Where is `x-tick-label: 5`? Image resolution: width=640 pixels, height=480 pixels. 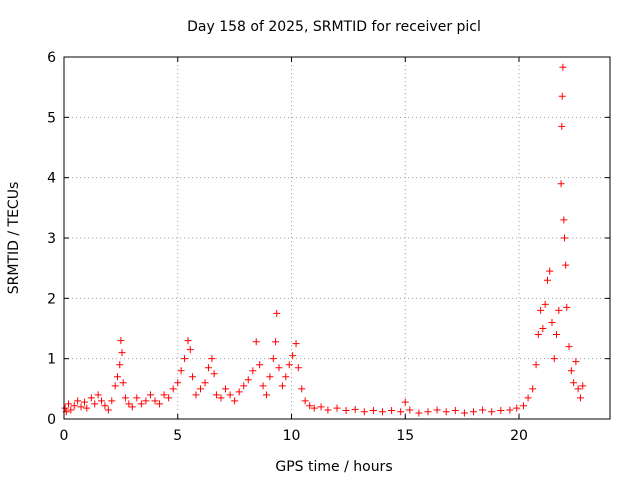
x-tick-label: 5 is located at coordinates (177, 436).